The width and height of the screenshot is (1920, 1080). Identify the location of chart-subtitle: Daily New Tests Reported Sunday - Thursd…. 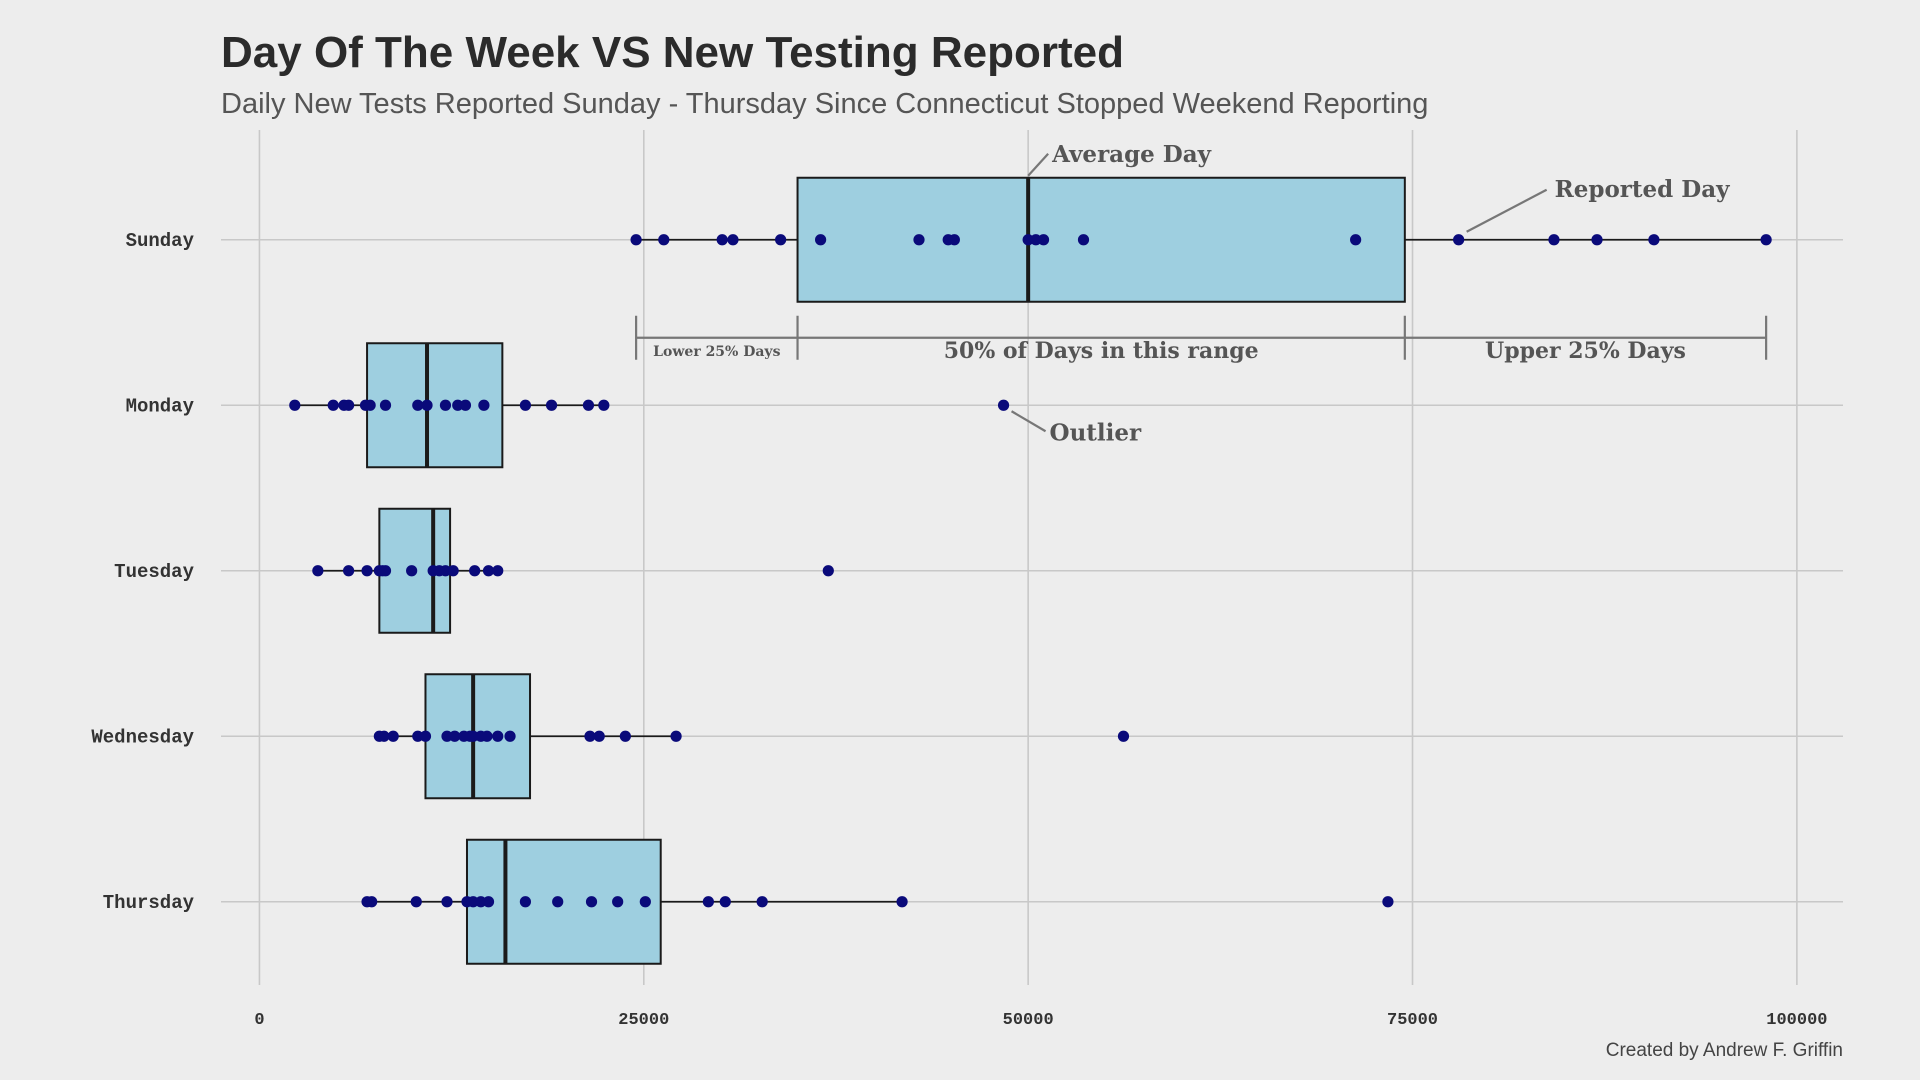
(824, 104).